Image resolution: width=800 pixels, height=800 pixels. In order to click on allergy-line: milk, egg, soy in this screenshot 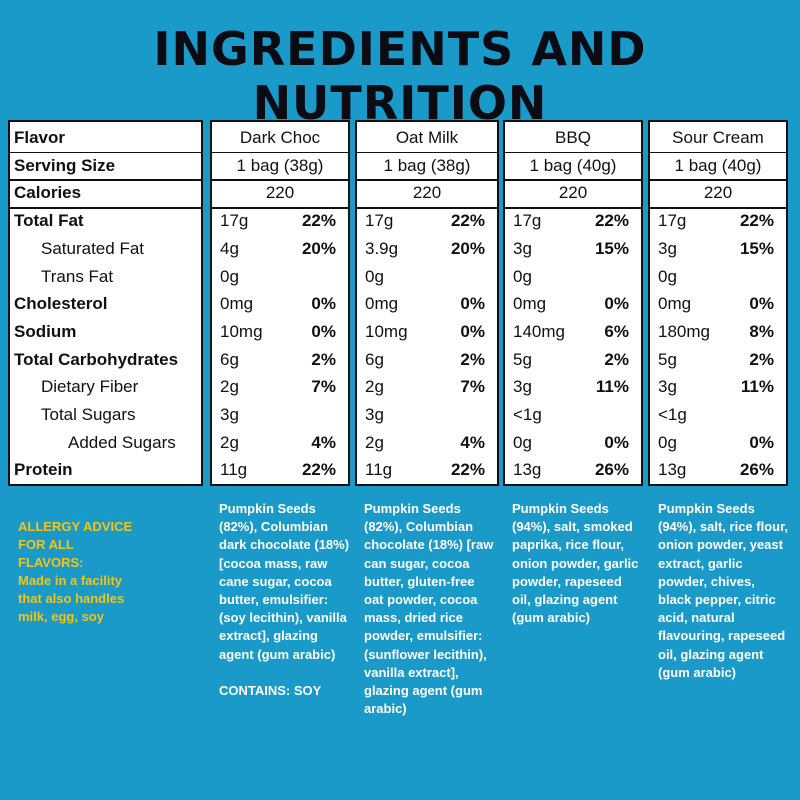, I will do `click(61, 616)`.